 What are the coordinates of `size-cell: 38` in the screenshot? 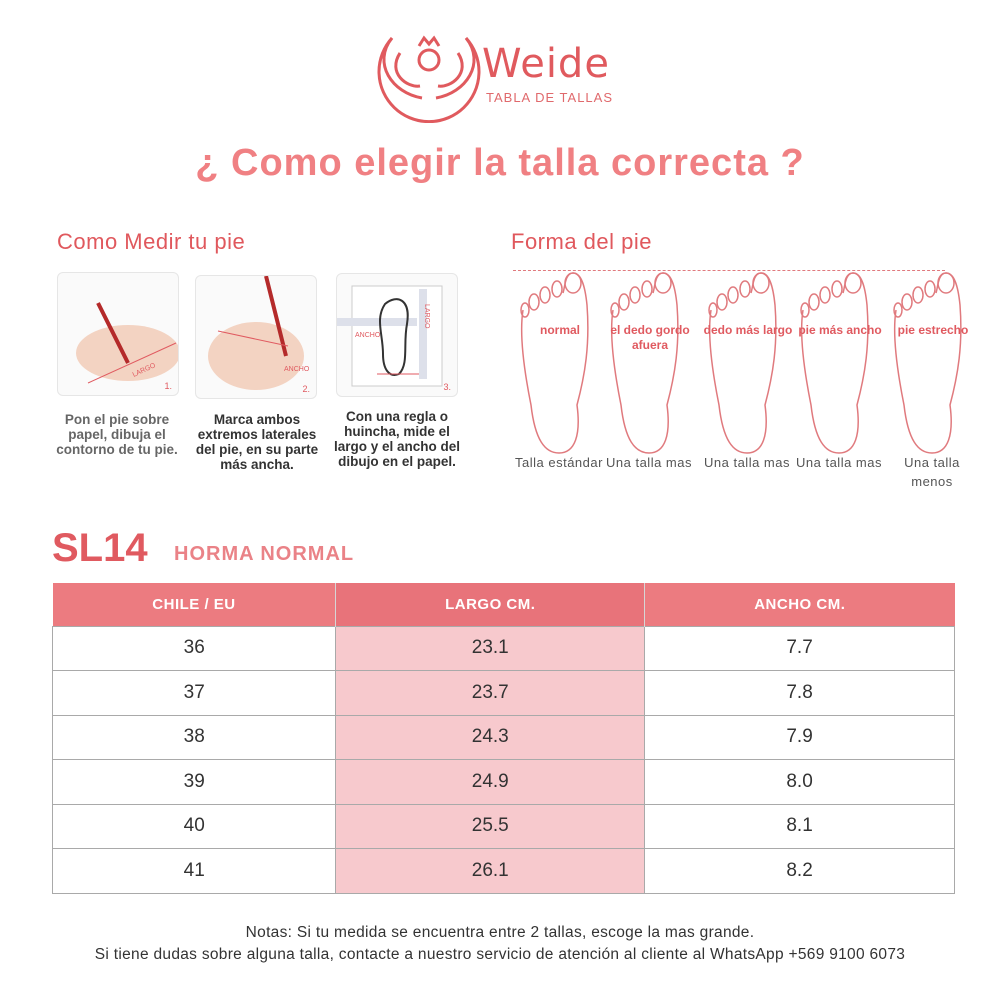 It's located at (194, 737).